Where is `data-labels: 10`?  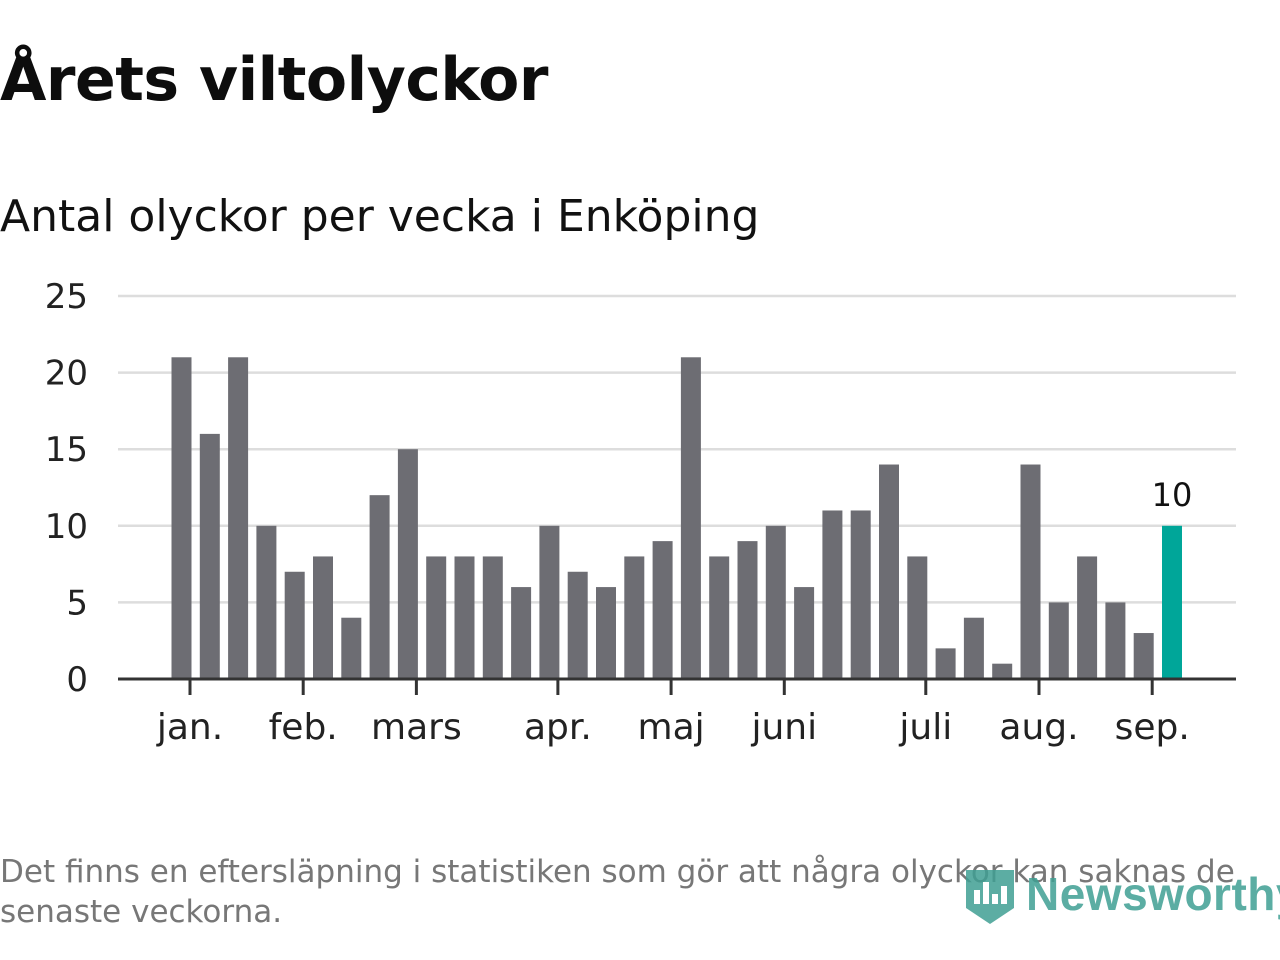 data-labels: 10 is located at coordinates (1172, 495).